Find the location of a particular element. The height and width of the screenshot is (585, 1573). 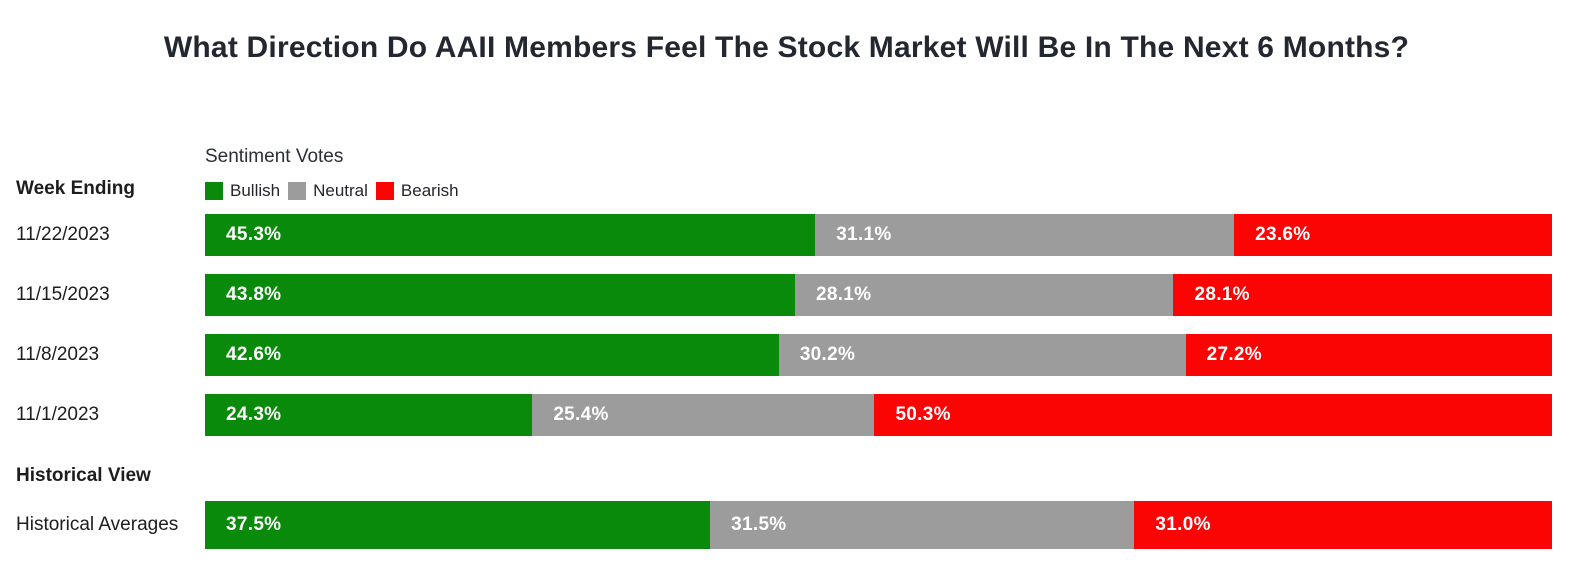

bar-segment-bullish: 24.3% is located at coordinates (369, 415).